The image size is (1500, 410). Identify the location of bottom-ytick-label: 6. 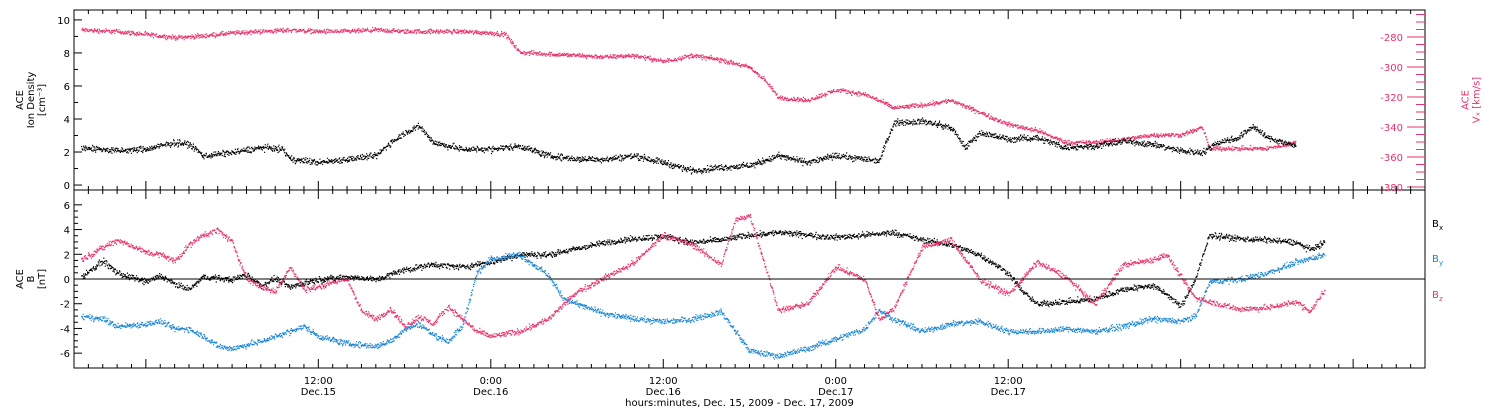
(67, 206).